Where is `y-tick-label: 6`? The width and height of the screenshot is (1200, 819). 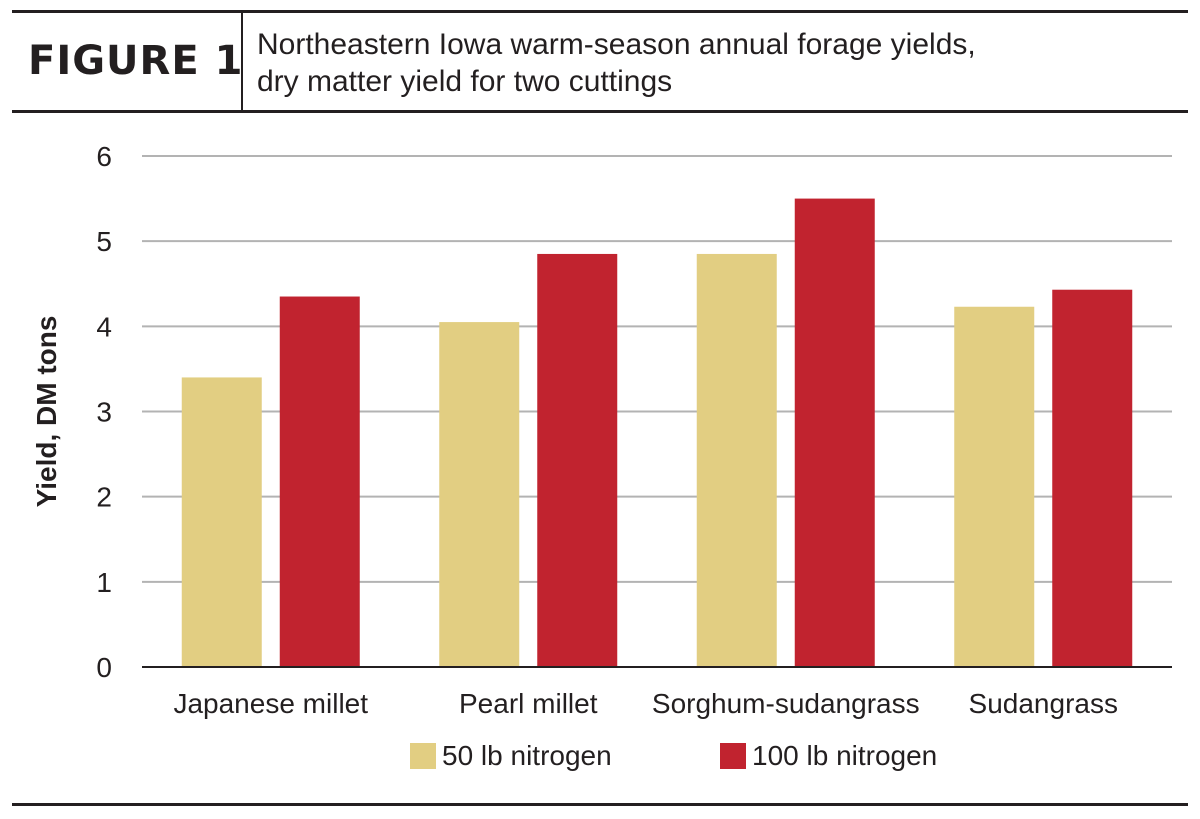
y-tick-label: 6 is located at coordinates (104, 156).